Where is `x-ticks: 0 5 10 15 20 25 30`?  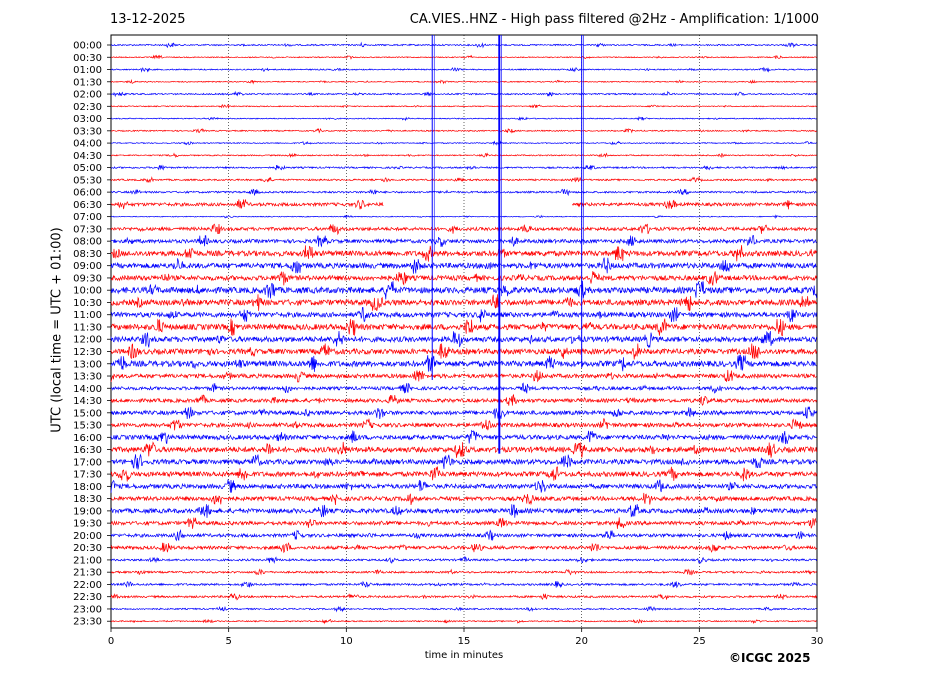
x-ticks: 0 5 10 15 20 25 30 is located at coordinates (465, 637).